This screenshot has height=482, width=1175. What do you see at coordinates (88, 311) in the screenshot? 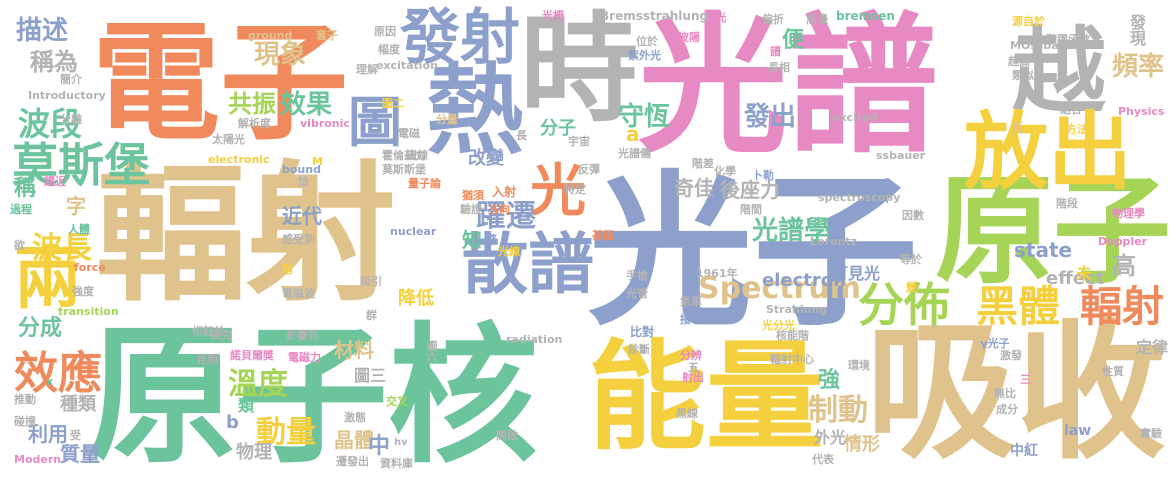
I see `word: transition` at bounding box center [88, 311].